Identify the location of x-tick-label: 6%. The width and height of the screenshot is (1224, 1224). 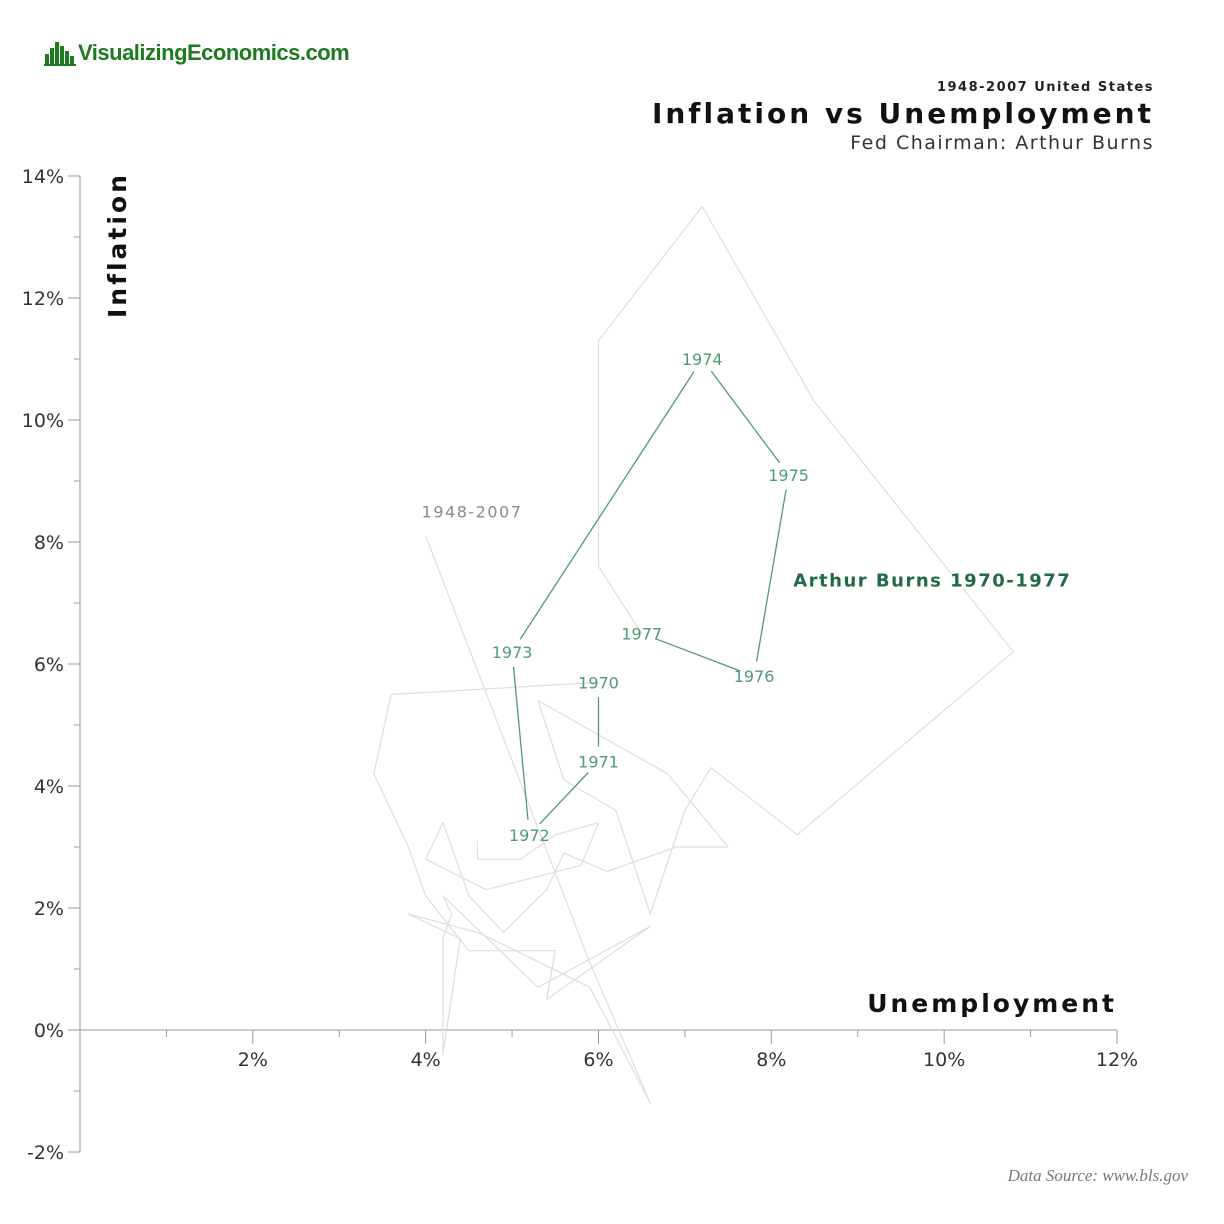
(598, 1060).